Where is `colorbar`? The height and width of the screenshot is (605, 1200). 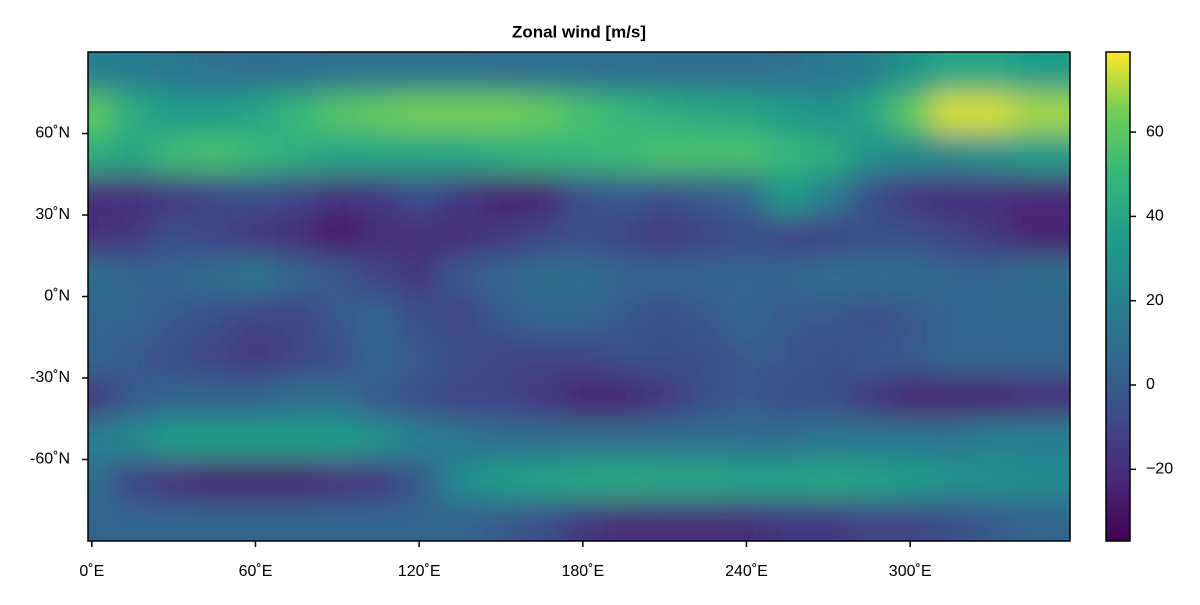
colorbar is located at coordinates (1118, 296).